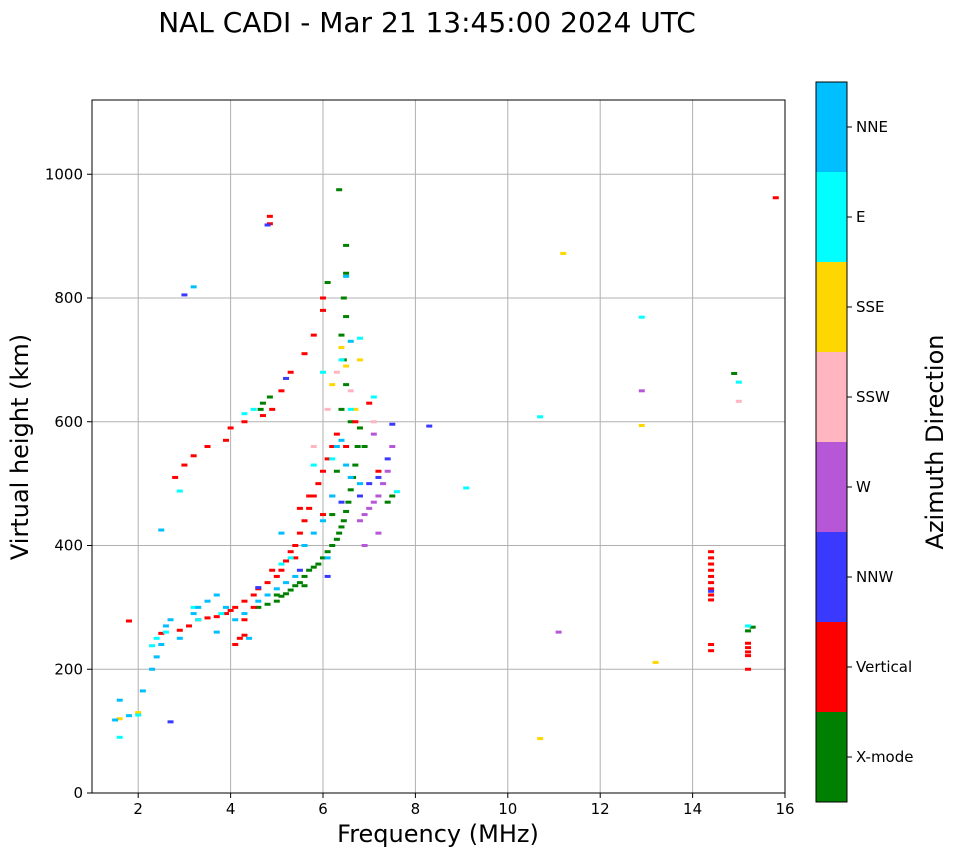  What do you see at coordinates (872, 127) in the screenshot?
I see `colorbar-tick-label: NNE` at bounding box center [872, 127].